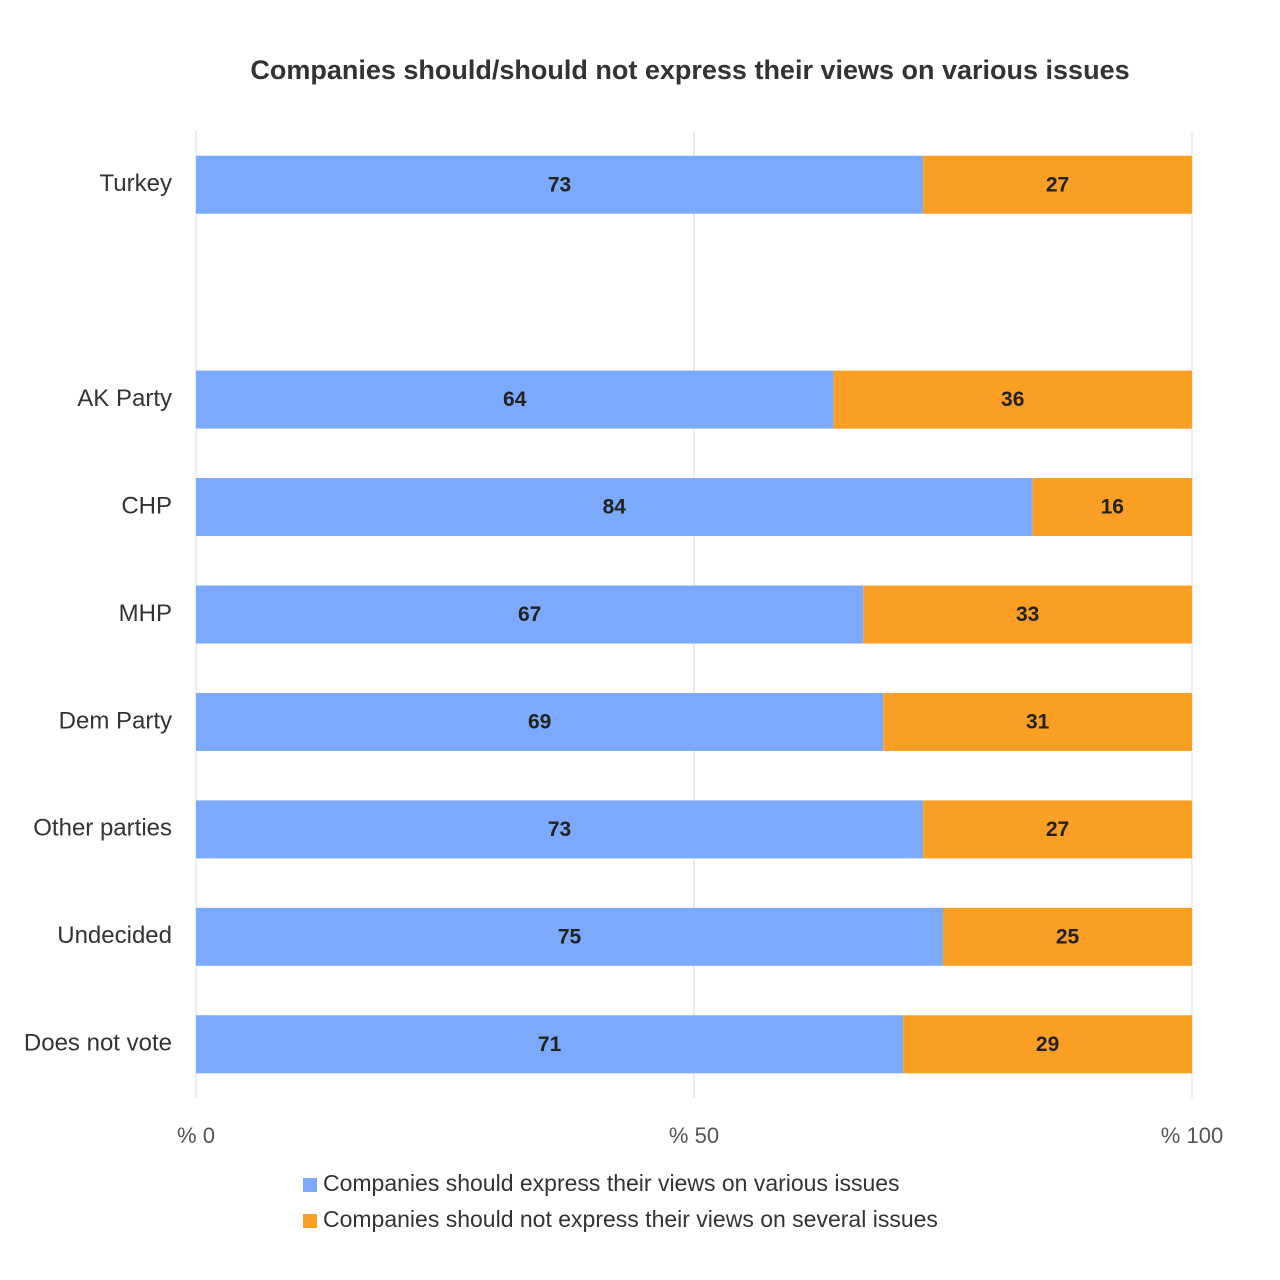 This screenshot has height=1280, width=1280. I want to click on y-tick-label: MHP, so click(145, 613).